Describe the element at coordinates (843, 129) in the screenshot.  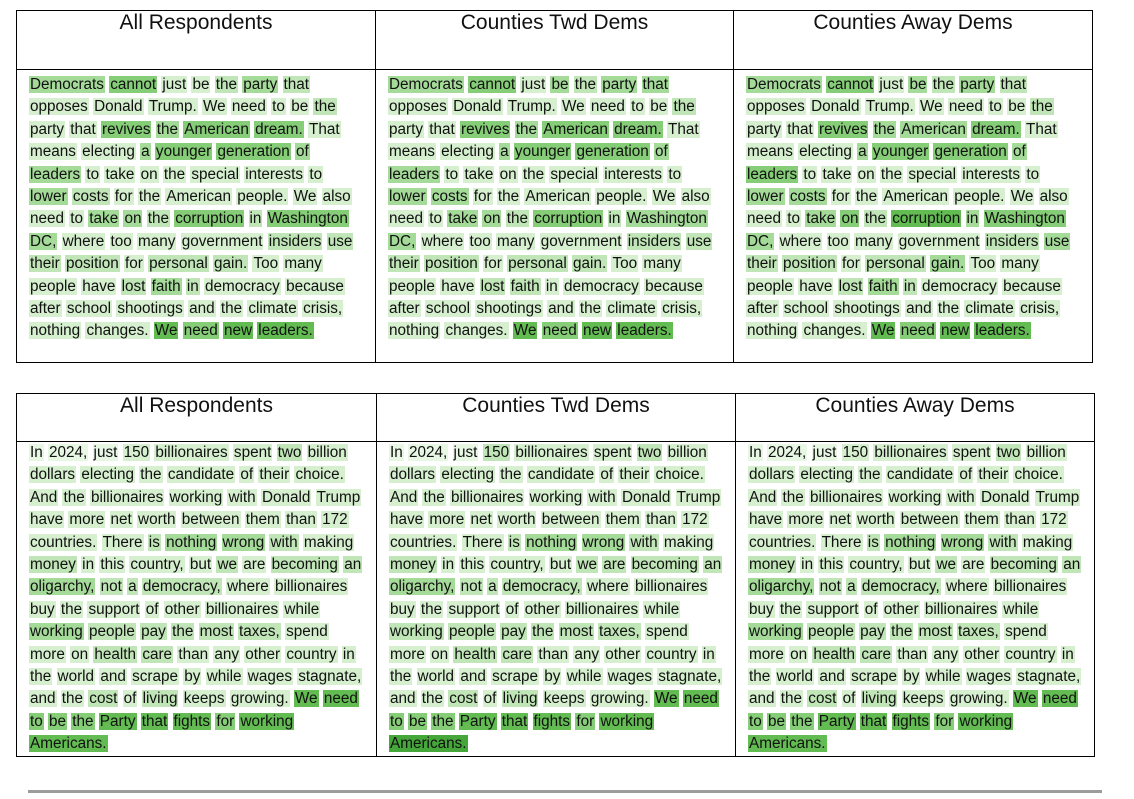
I see `highlighted-word: revives` at that location.